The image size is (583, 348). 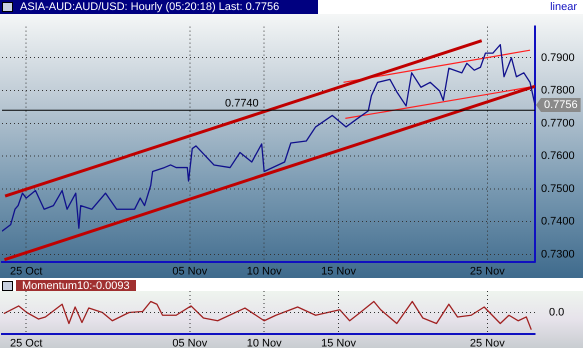 What do you see at coordinates (558, 156) in the screenshot?
I see `y-tick-label: 0.7600` at bounding box center [558, 156].